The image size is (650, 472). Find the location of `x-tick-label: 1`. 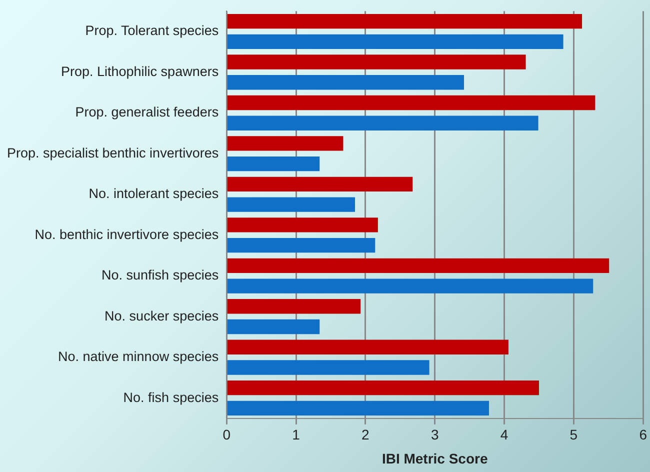

x-tick-label: 1 is located at coordinates (296, 434).